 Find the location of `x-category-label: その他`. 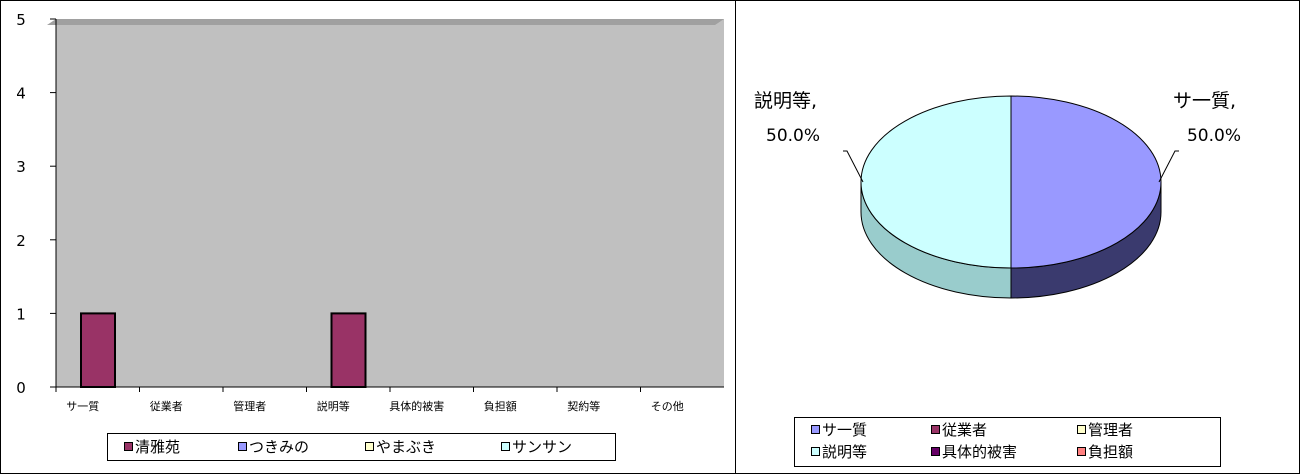

x-category-label: その他 is located at coordinates (667, 406).